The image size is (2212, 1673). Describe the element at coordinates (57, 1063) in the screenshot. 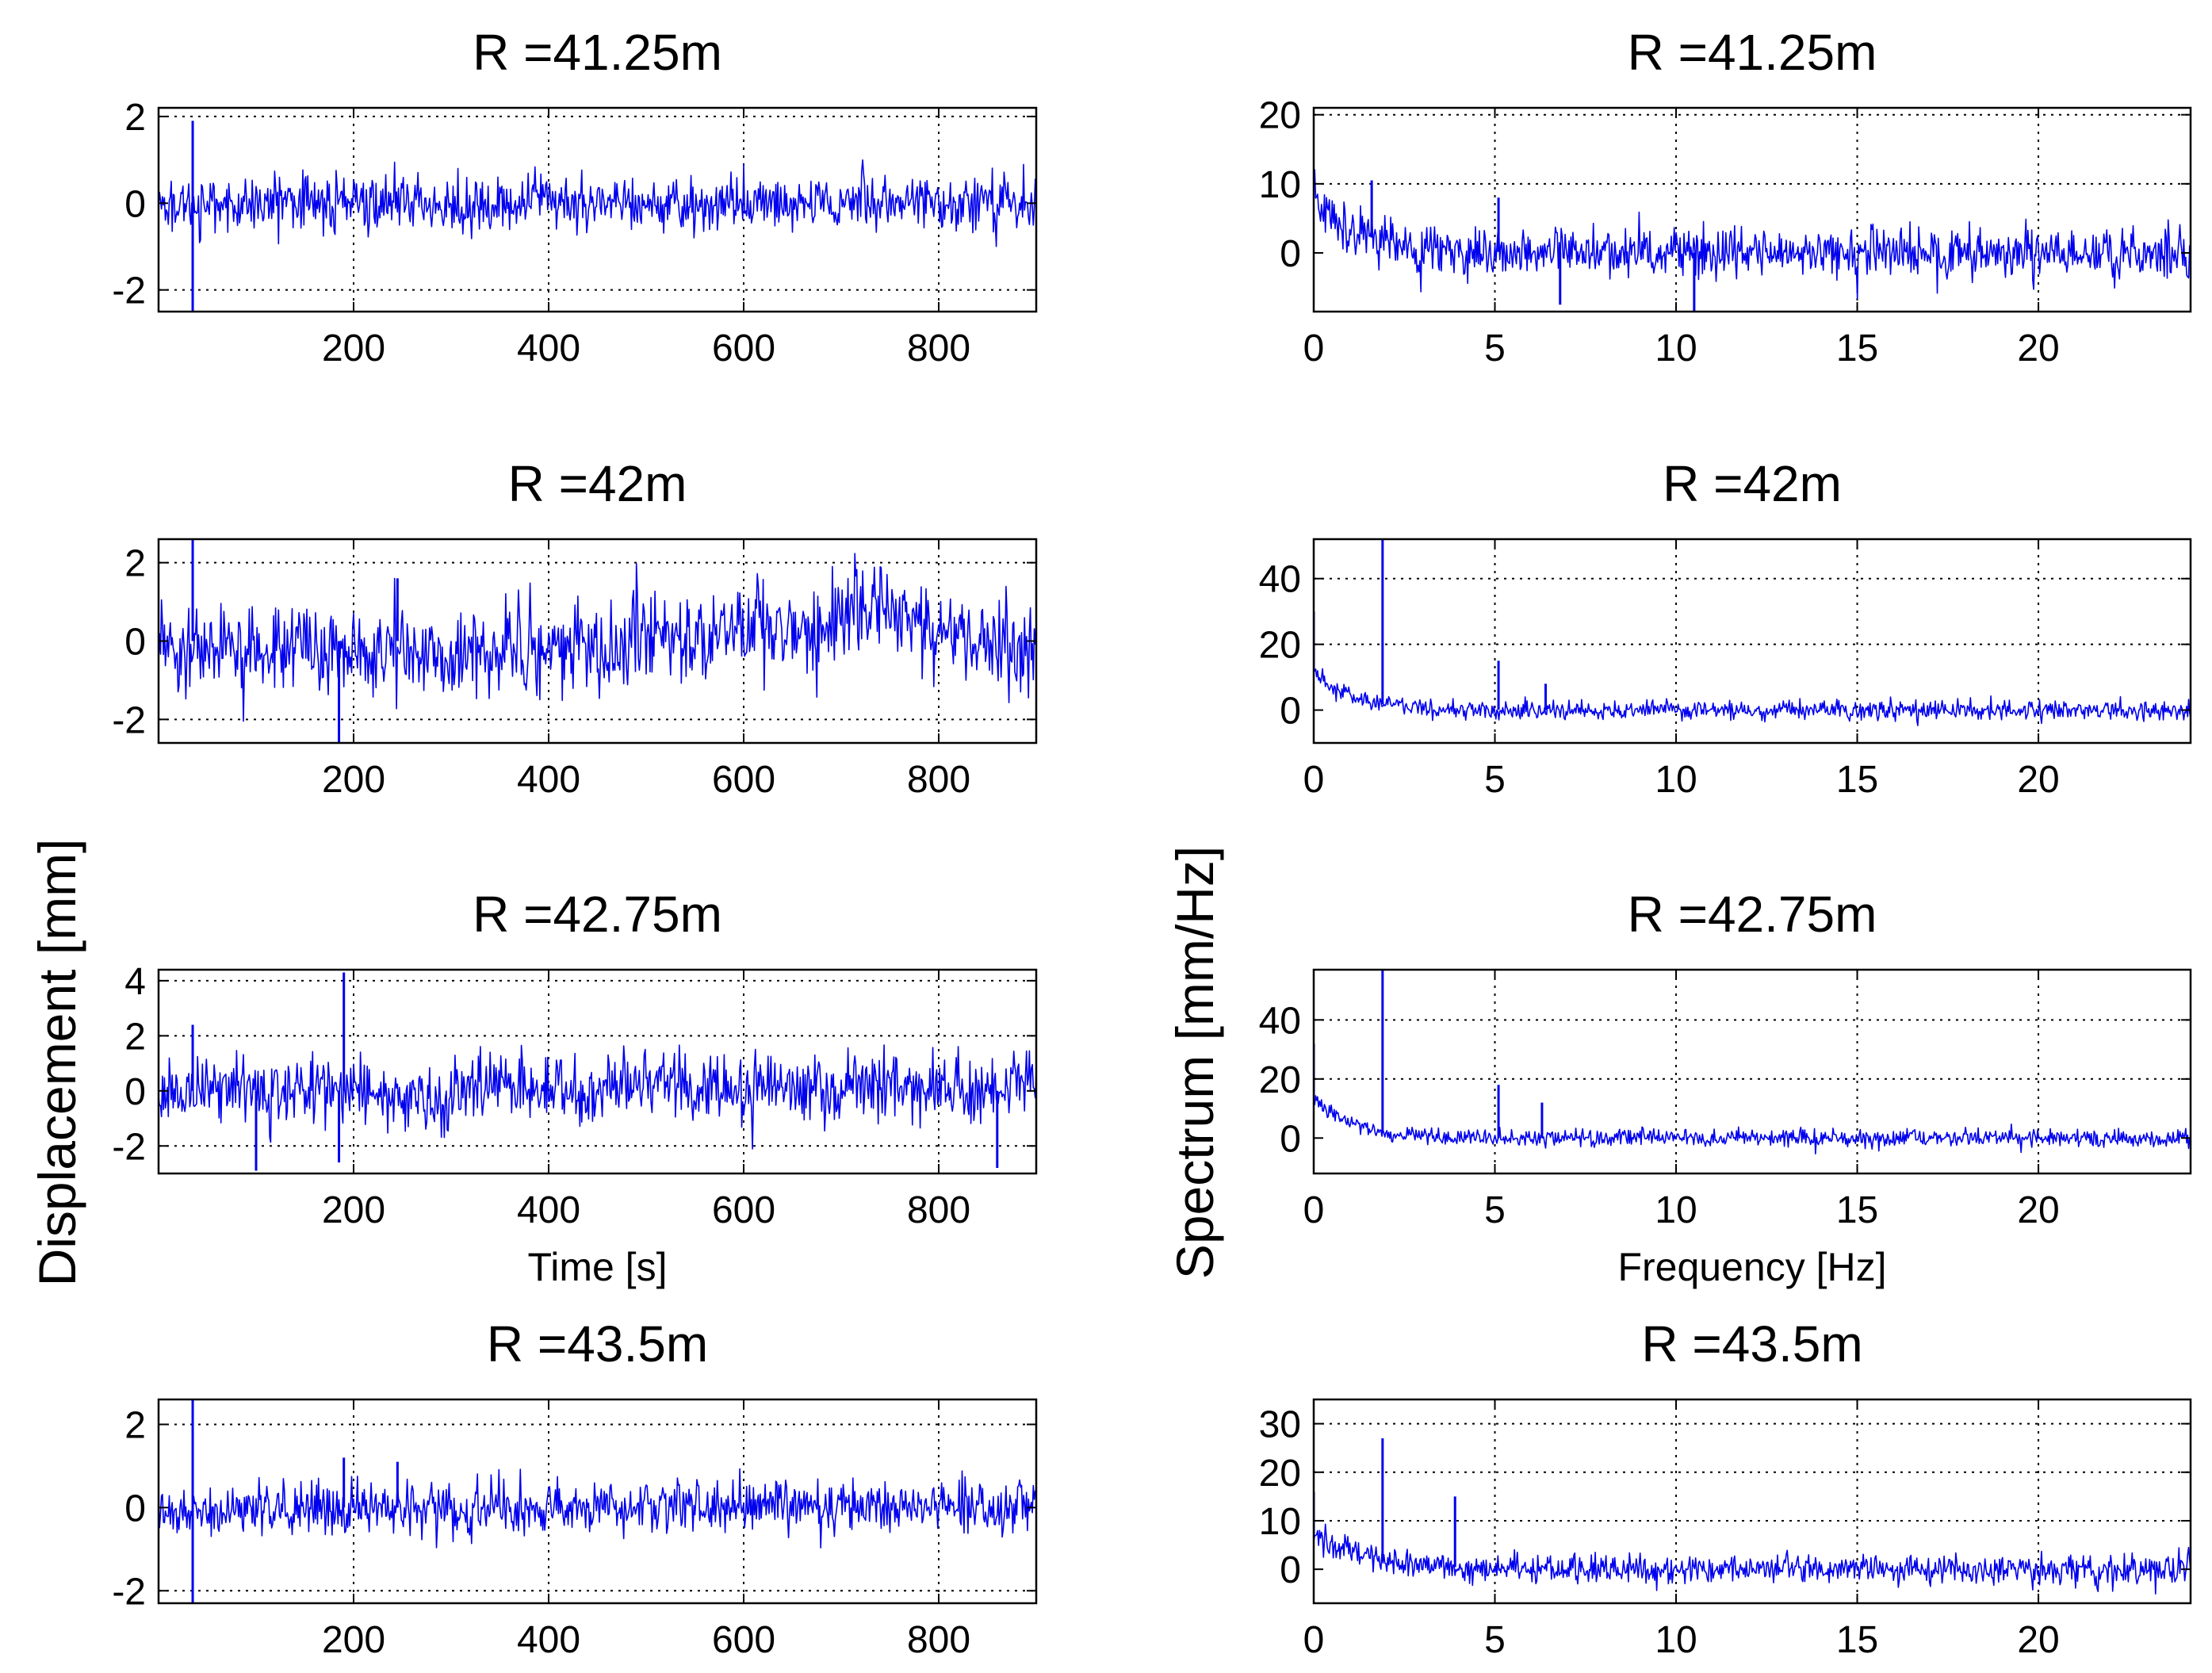

I see `displacement-ylabel: Displacement [mm]` at that location.